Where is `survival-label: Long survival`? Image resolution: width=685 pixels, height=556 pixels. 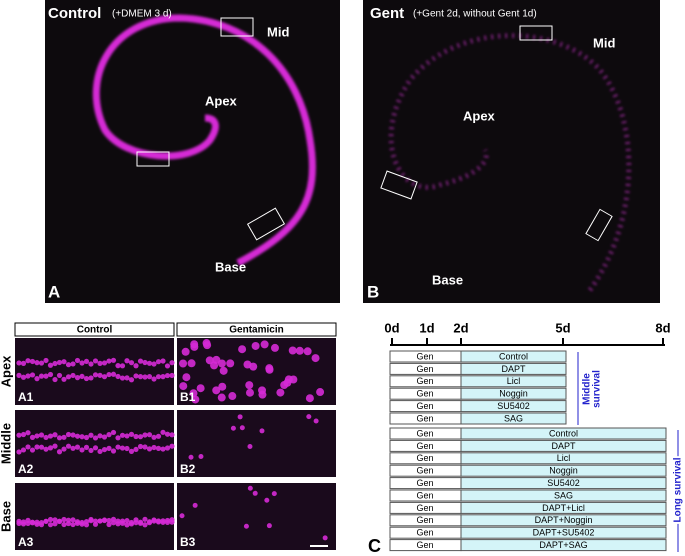 survival-label: Long survival is located at coordinates (678, 489).